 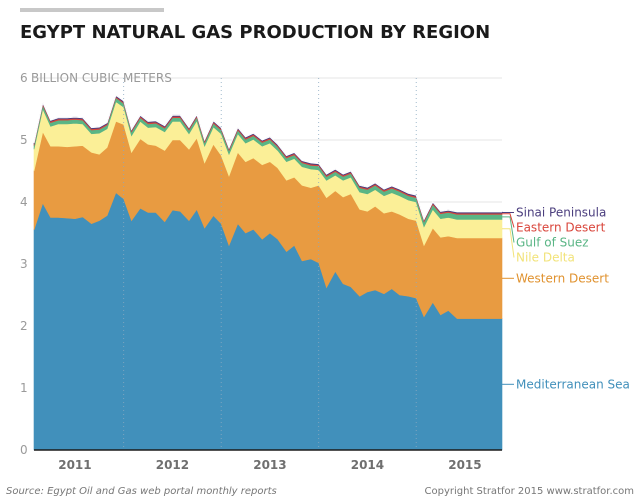 I want to click on x-tick-labels: 2011 2012 2013 2014 2015, so click(x=269, y=465).